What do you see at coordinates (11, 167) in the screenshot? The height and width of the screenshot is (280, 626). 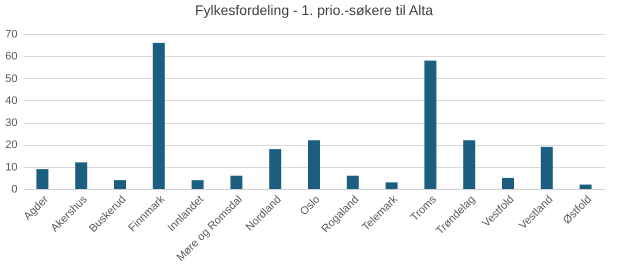 I see `y-tick-label: 10` at bounding box center [11, 167].